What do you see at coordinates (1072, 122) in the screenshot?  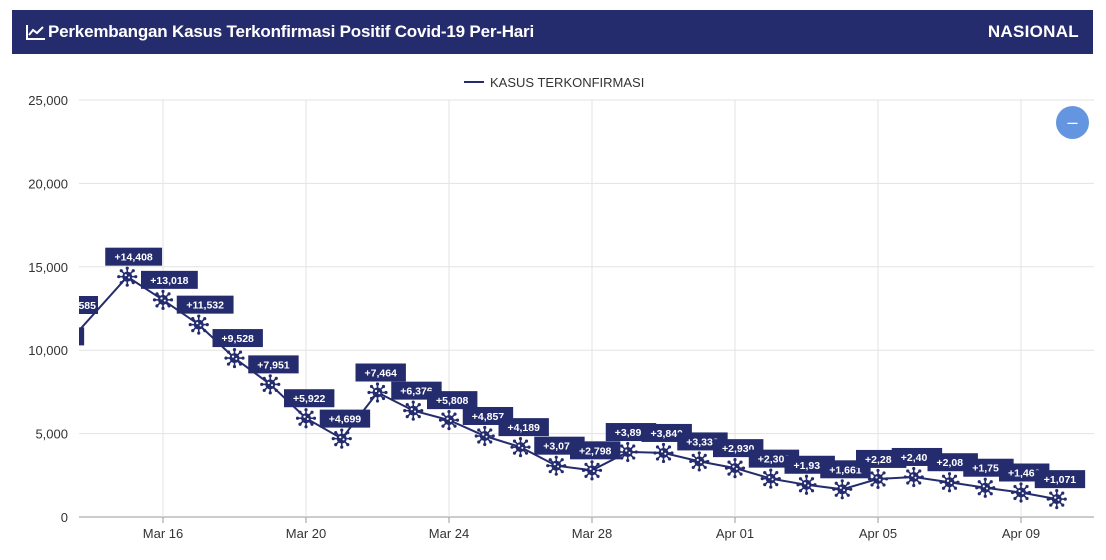 I see `zoom-out-button: –` at bounding box center [1072, 122].